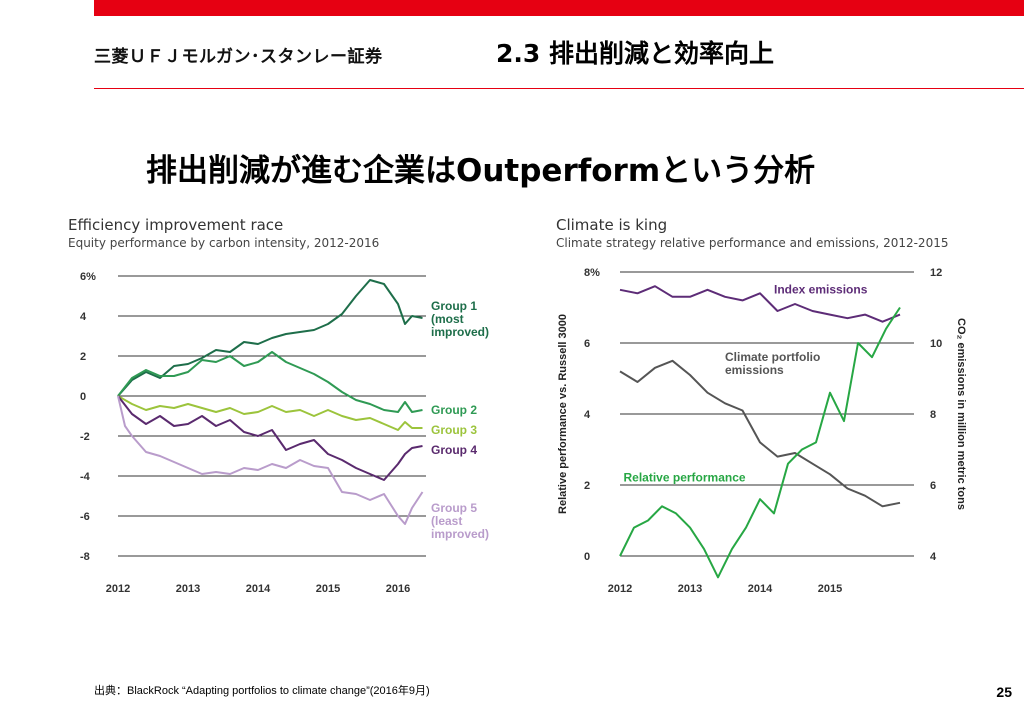 The width and height of the screenshot is (1024, 709). What do you see at coordinates (454, 430) in the screenshot?
I see `legend-label-group-3: Group 3` at bounding box center [454, 430].